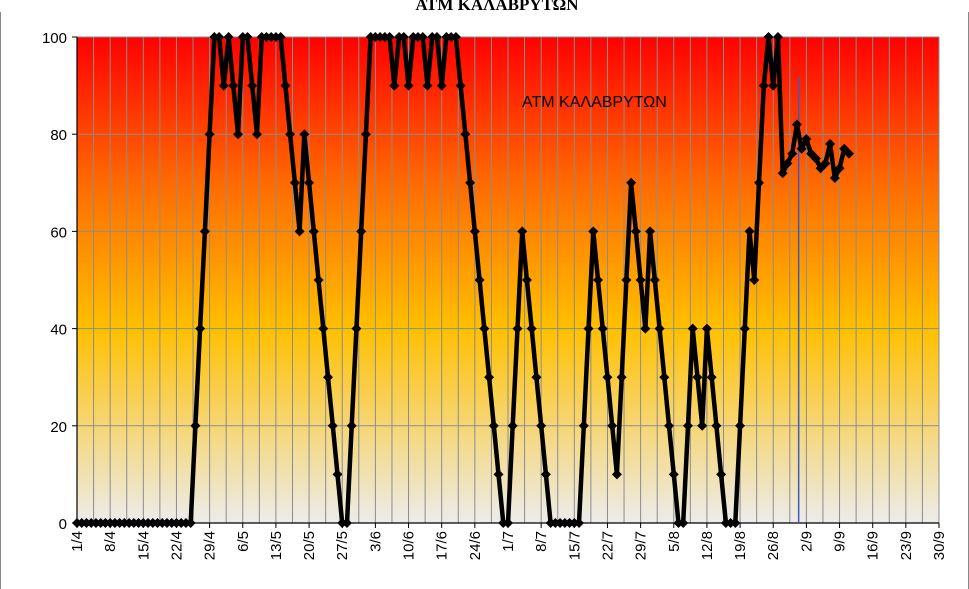 The image size is (969, 589). What do you see at coordinates (674, 541) in the screenshot?
I see `x-tick-label: 5/8` at bounding box center [674, 541].